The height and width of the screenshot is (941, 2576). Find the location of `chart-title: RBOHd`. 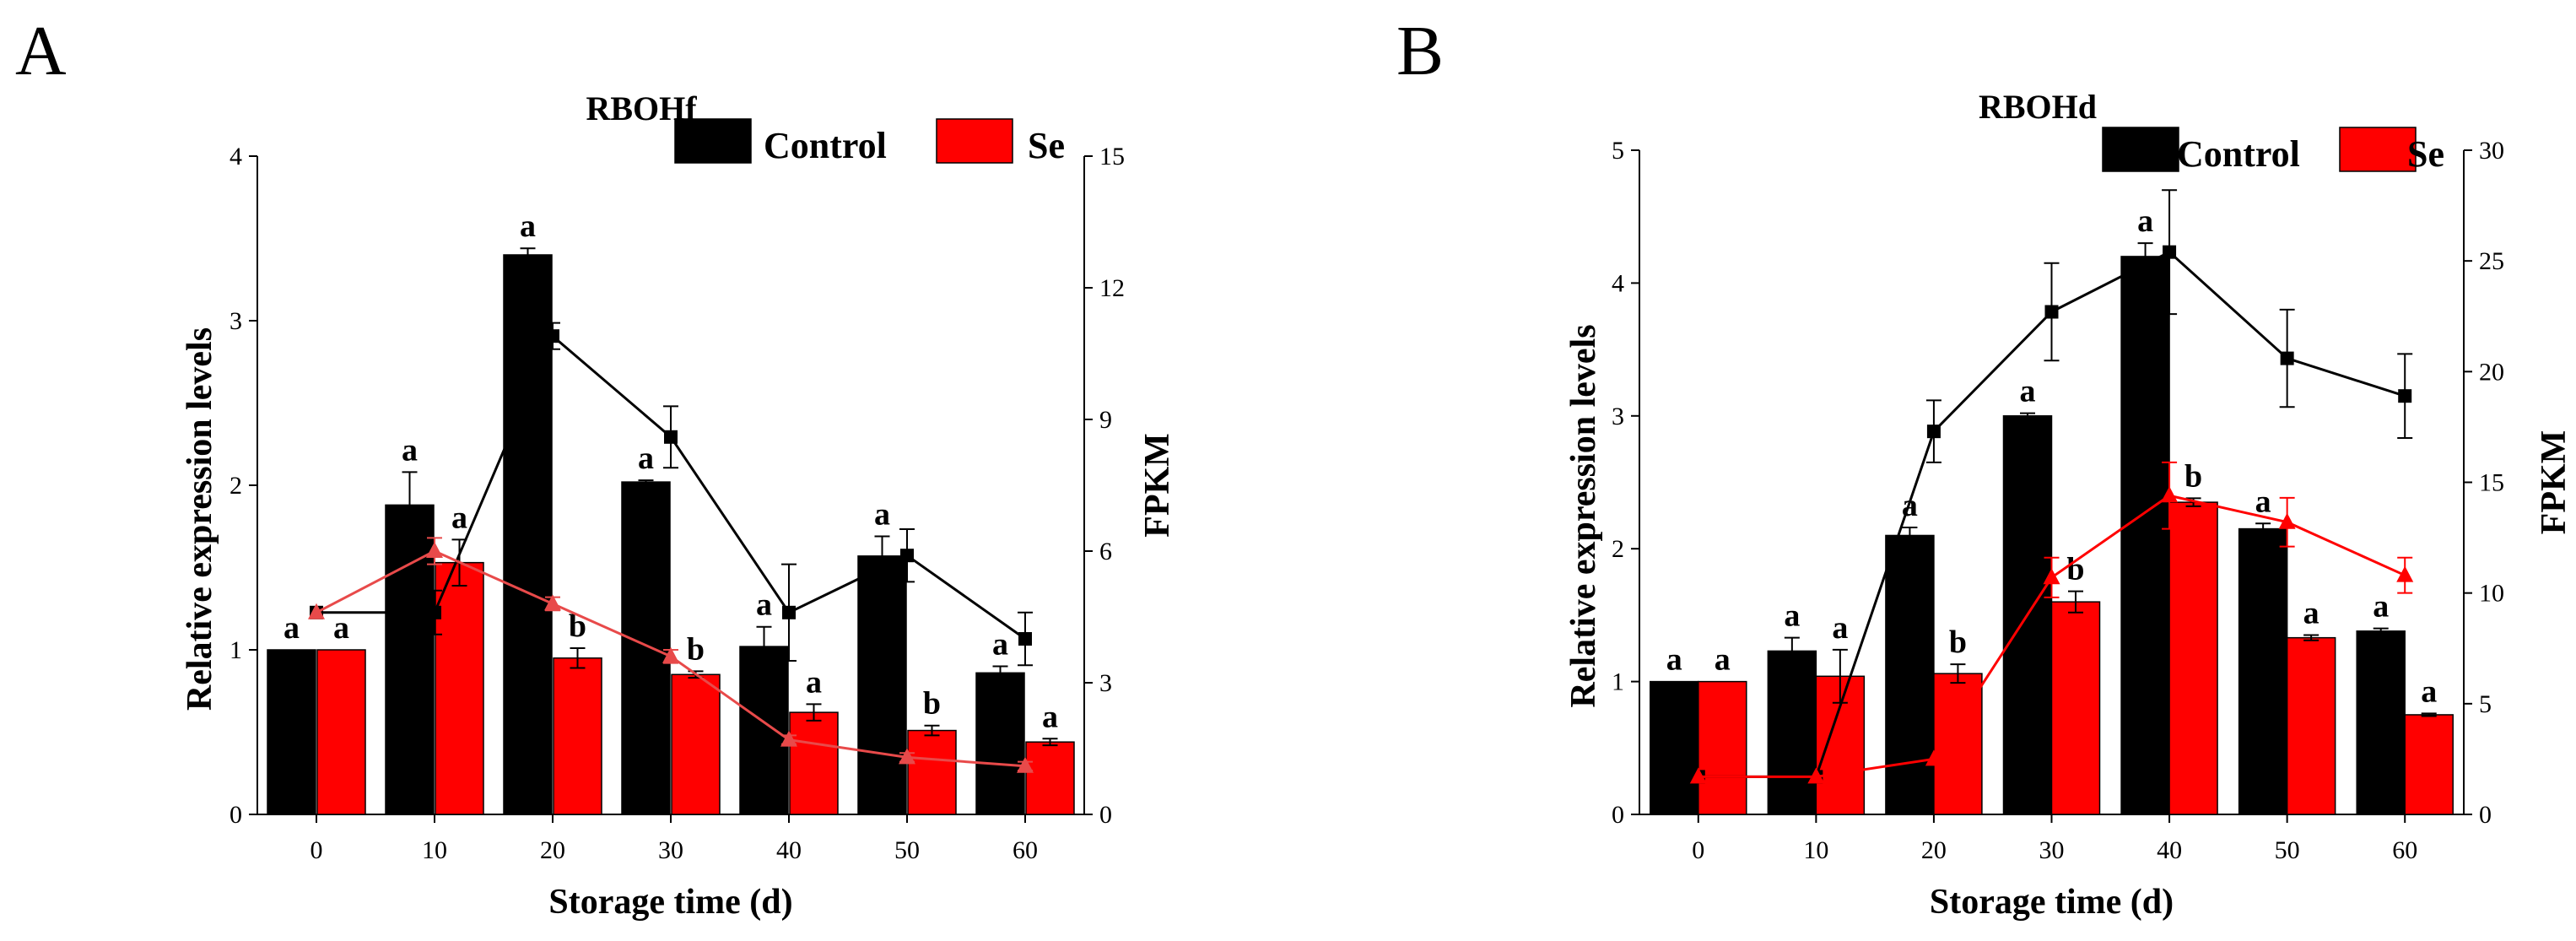

chart-title: RBOHd is located at coordinates (2038, 107).